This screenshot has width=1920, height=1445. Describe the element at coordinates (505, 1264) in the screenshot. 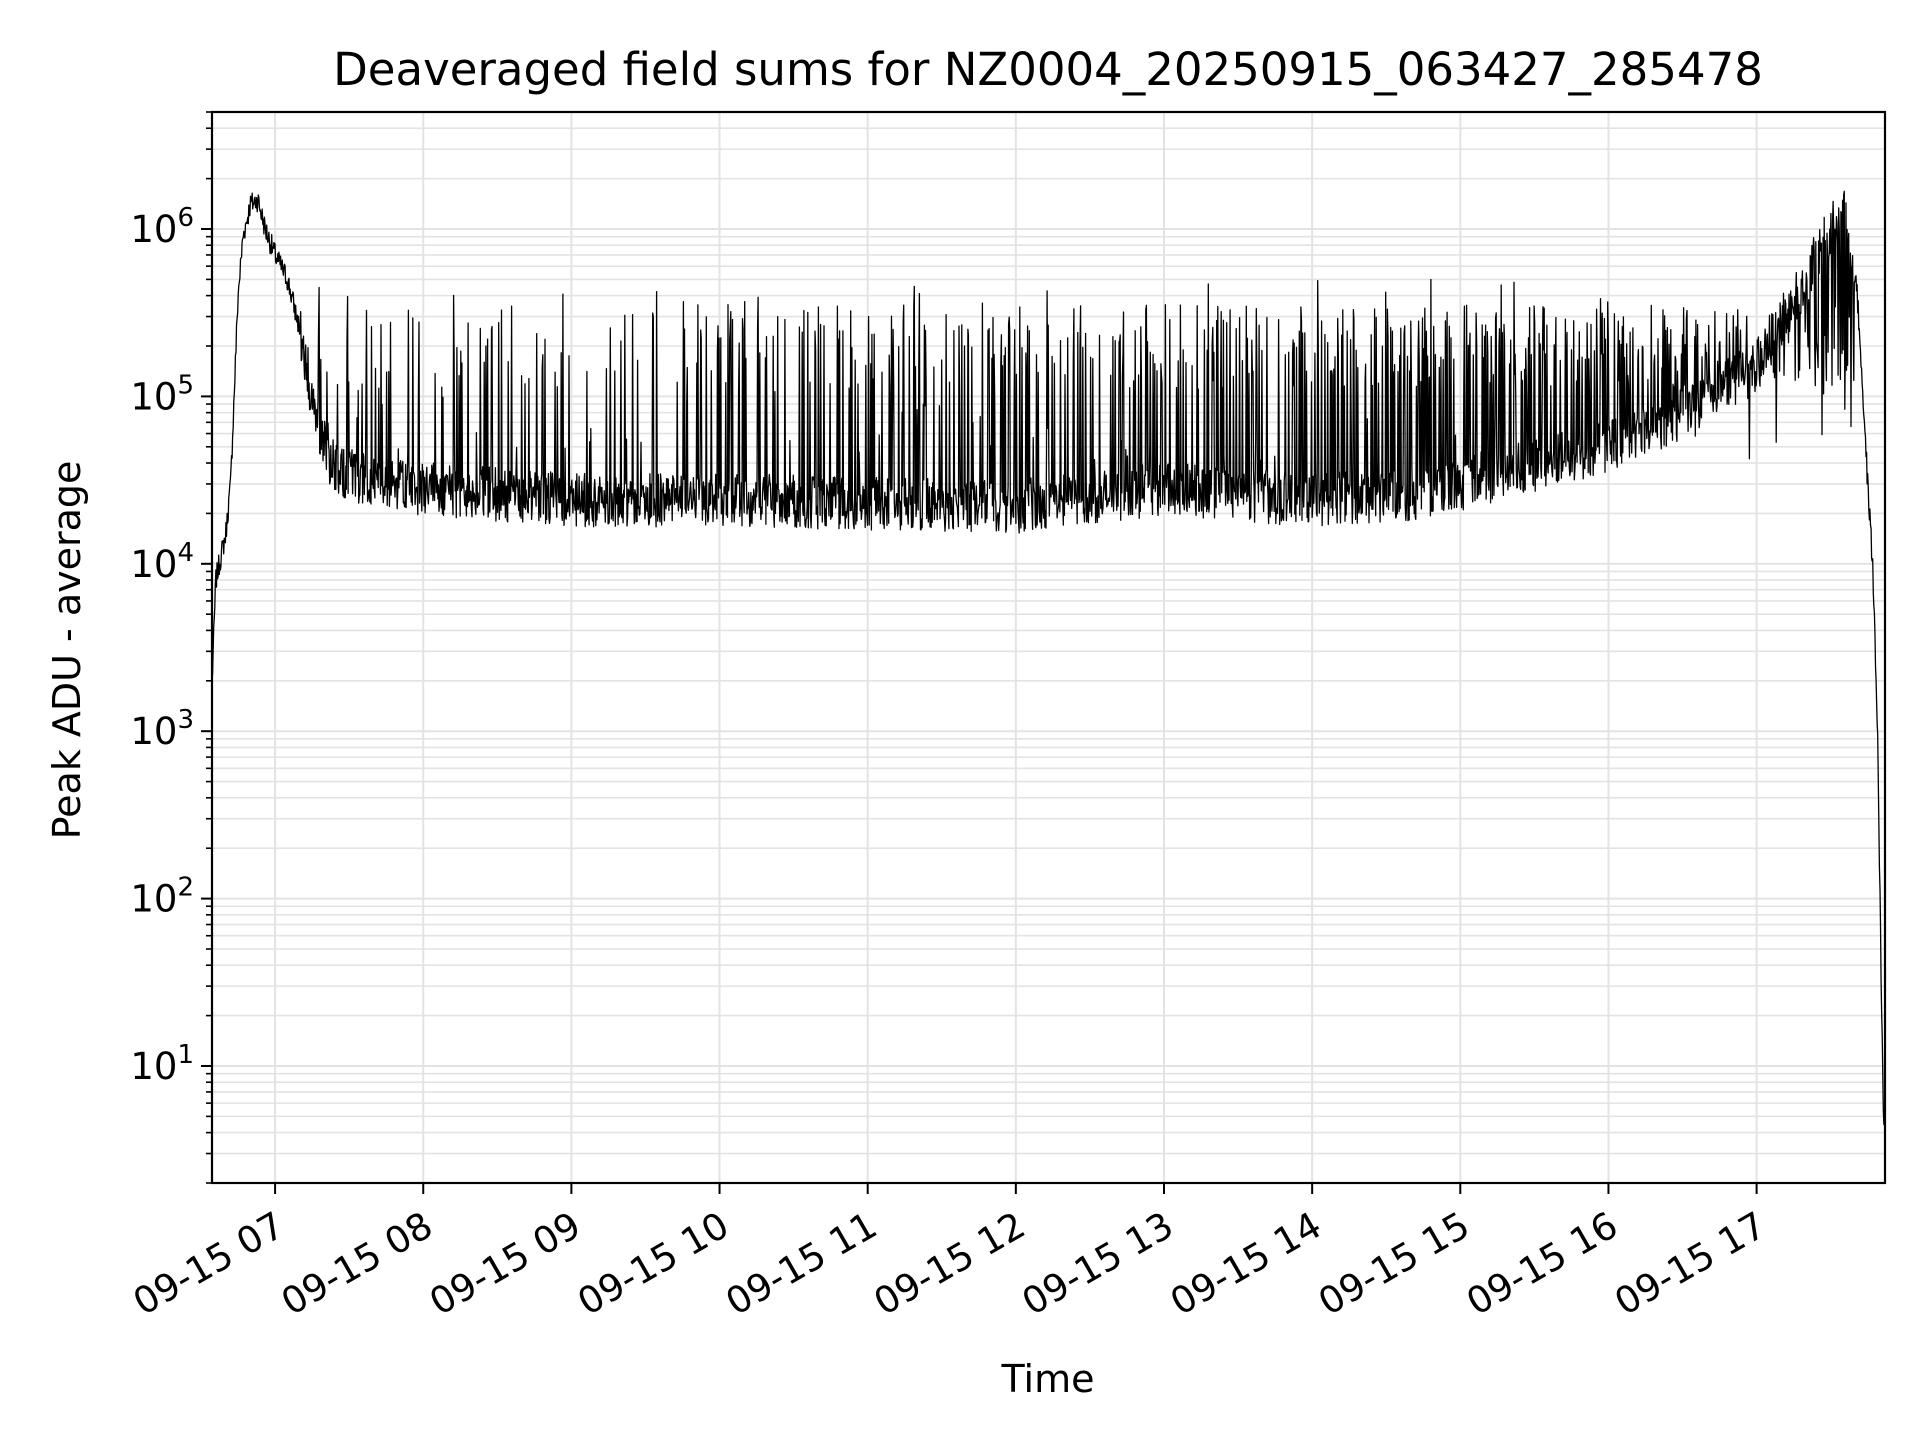

I see `x-tick-label: 09-15 09` at that location.